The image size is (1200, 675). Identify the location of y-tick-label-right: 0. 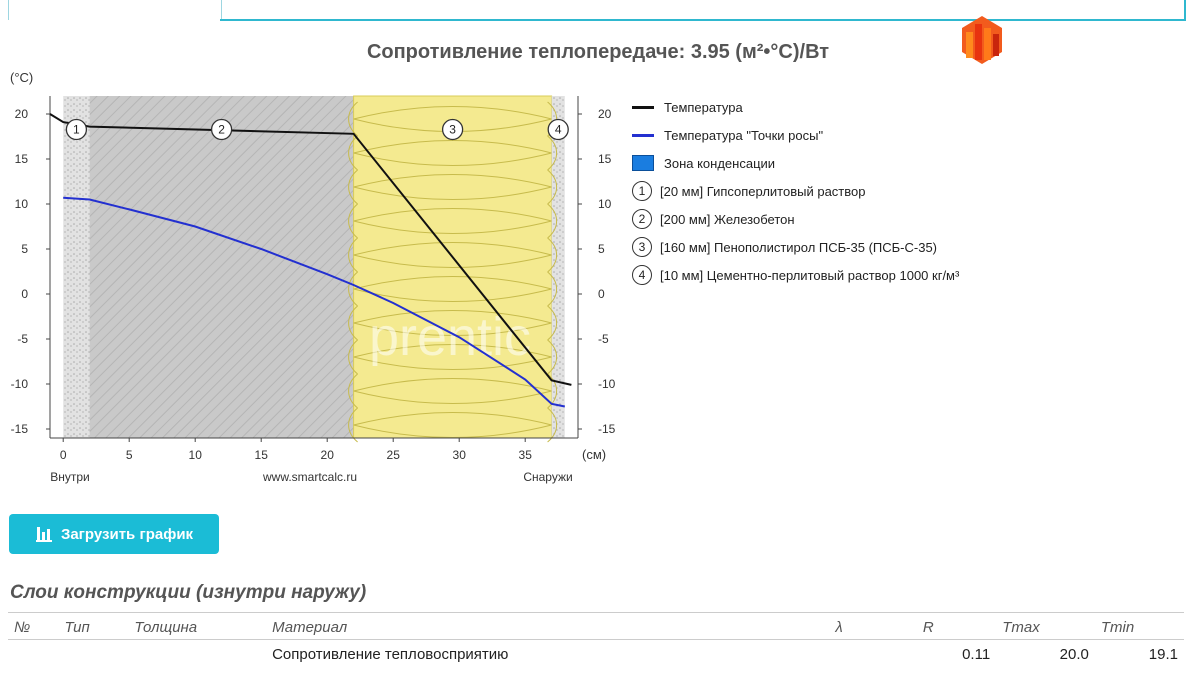
(601, 294).